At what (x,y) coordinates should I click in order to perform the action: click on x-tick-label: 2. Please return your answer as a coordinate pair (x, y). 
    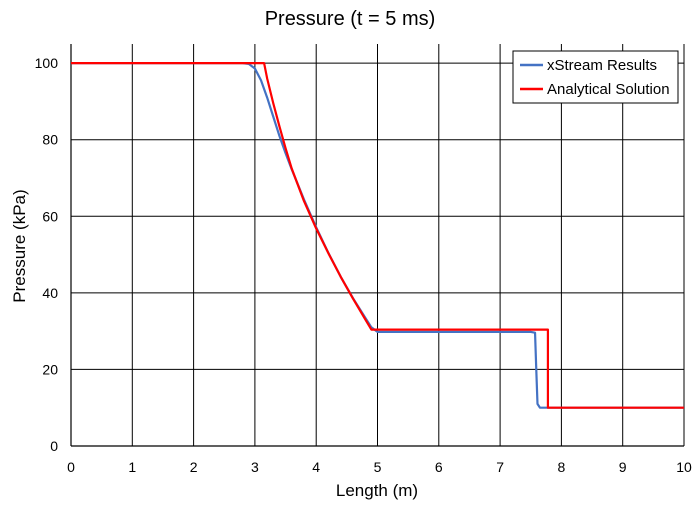
    Looking at the image, I should click on (194, 467).